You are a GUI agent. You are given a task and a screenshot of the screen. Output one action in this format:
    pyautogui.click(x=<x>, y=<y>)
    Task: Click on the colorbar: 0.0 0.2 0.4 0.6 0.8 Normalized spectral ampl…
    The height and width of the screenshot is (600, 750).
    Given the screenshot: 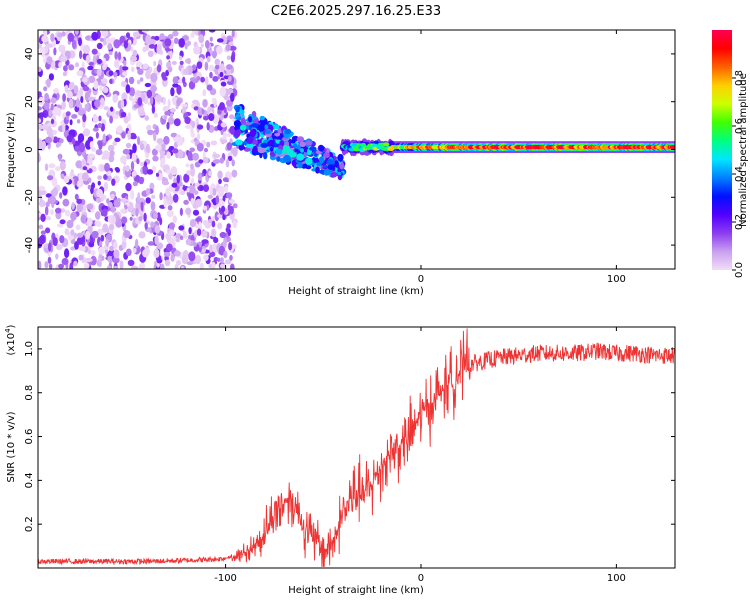 What is the action you would take?
    pyautogui.click(x=730, y=154)
    